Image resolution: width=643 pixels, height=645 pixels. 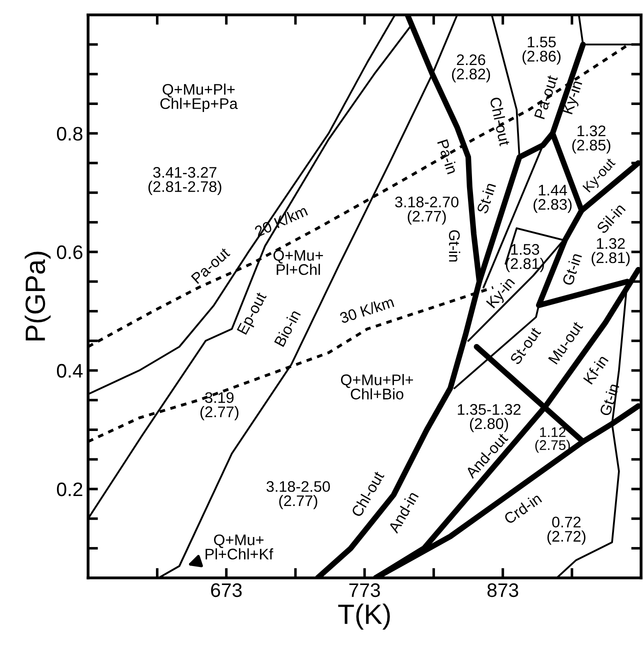 I want to click on x-tick-label: 873, so click(x=502, y=590).